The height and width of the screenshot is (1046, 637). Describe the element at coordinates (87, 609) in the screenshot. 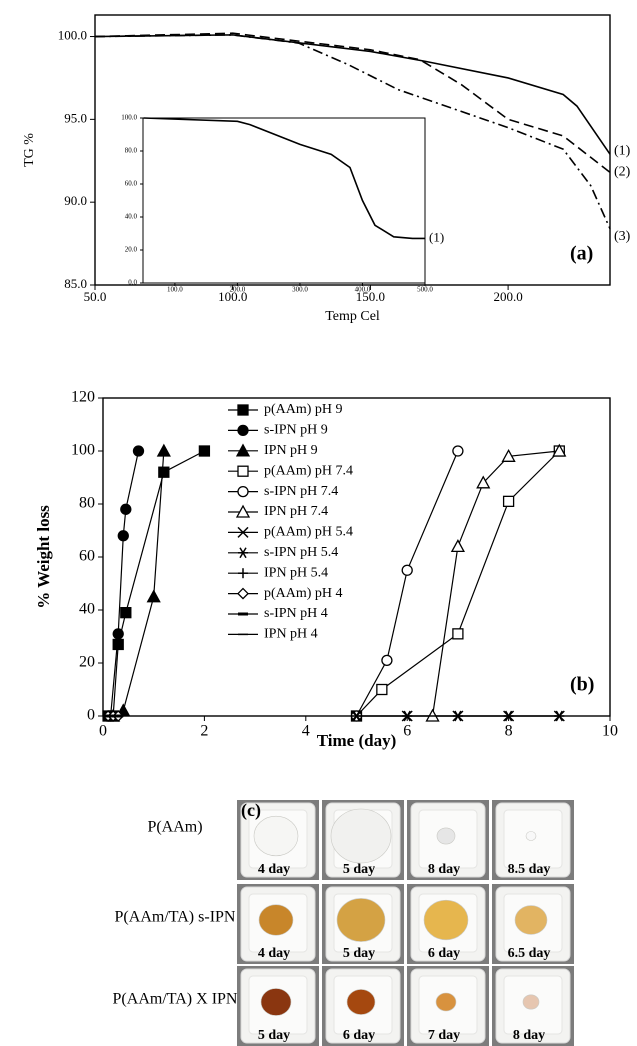

I see `y-tick-label: 40` at that location.